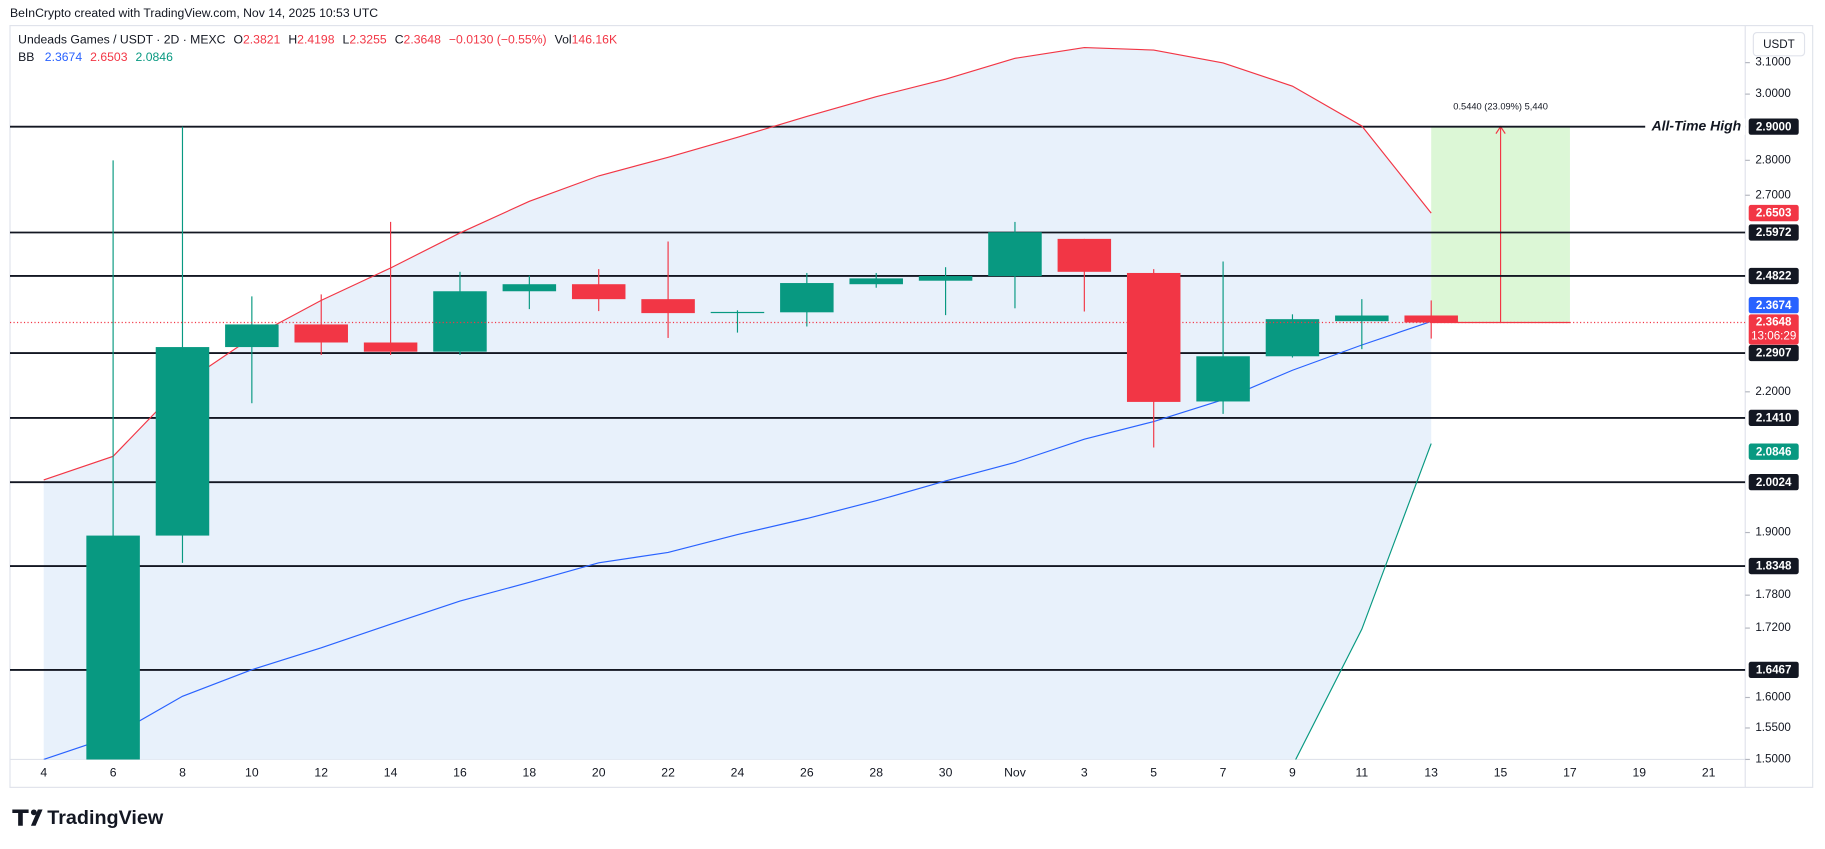 This screenshot has height=849, width=1825. I want to click on x-tick-label: 16, so click(460, 773).